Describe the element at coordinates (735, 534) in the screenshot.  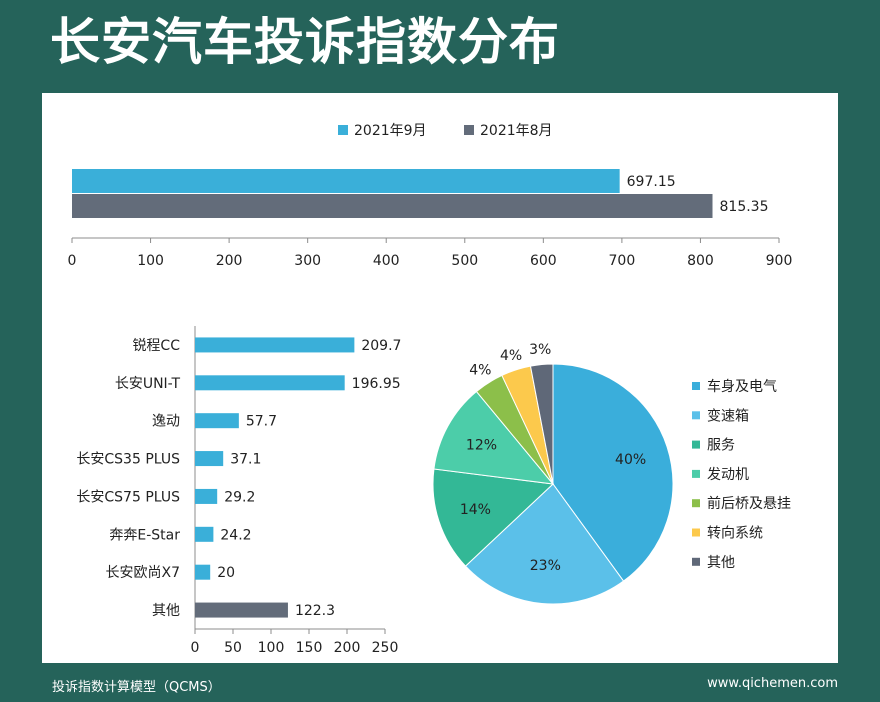
I see `pie-legend-label: 转向系统` at that location.